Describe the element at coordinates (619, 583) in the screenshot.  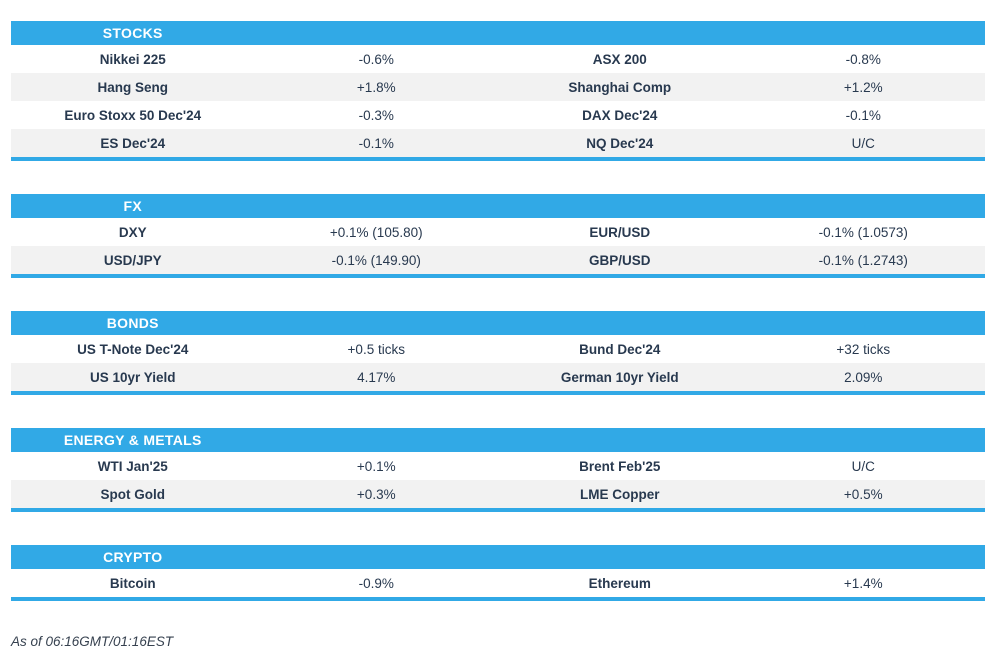
I see `instrument-name: Ethereum` at that location.